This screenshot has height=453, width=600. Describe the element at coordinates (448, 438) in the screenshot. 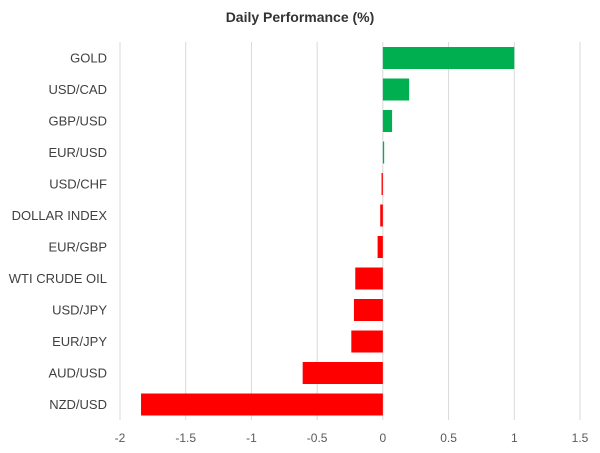

I see `x-tick-label: 0.5` at that location.